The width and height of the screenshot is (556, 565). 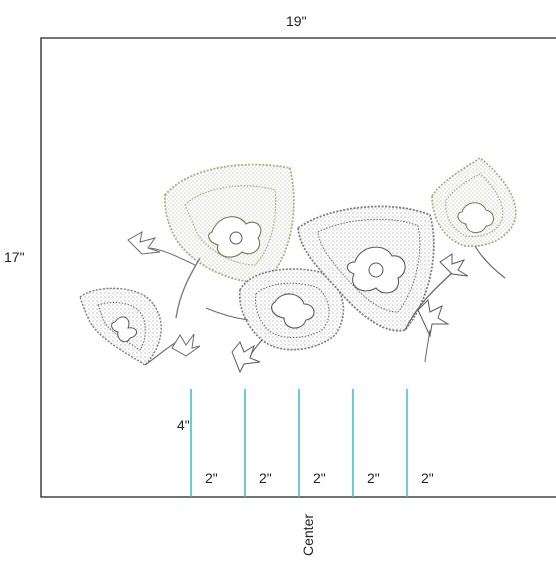 What do you see at coordinates (183, 425) in the screenshot?
I see `guide-height-label: 4"` at bounding box center [183, 425].